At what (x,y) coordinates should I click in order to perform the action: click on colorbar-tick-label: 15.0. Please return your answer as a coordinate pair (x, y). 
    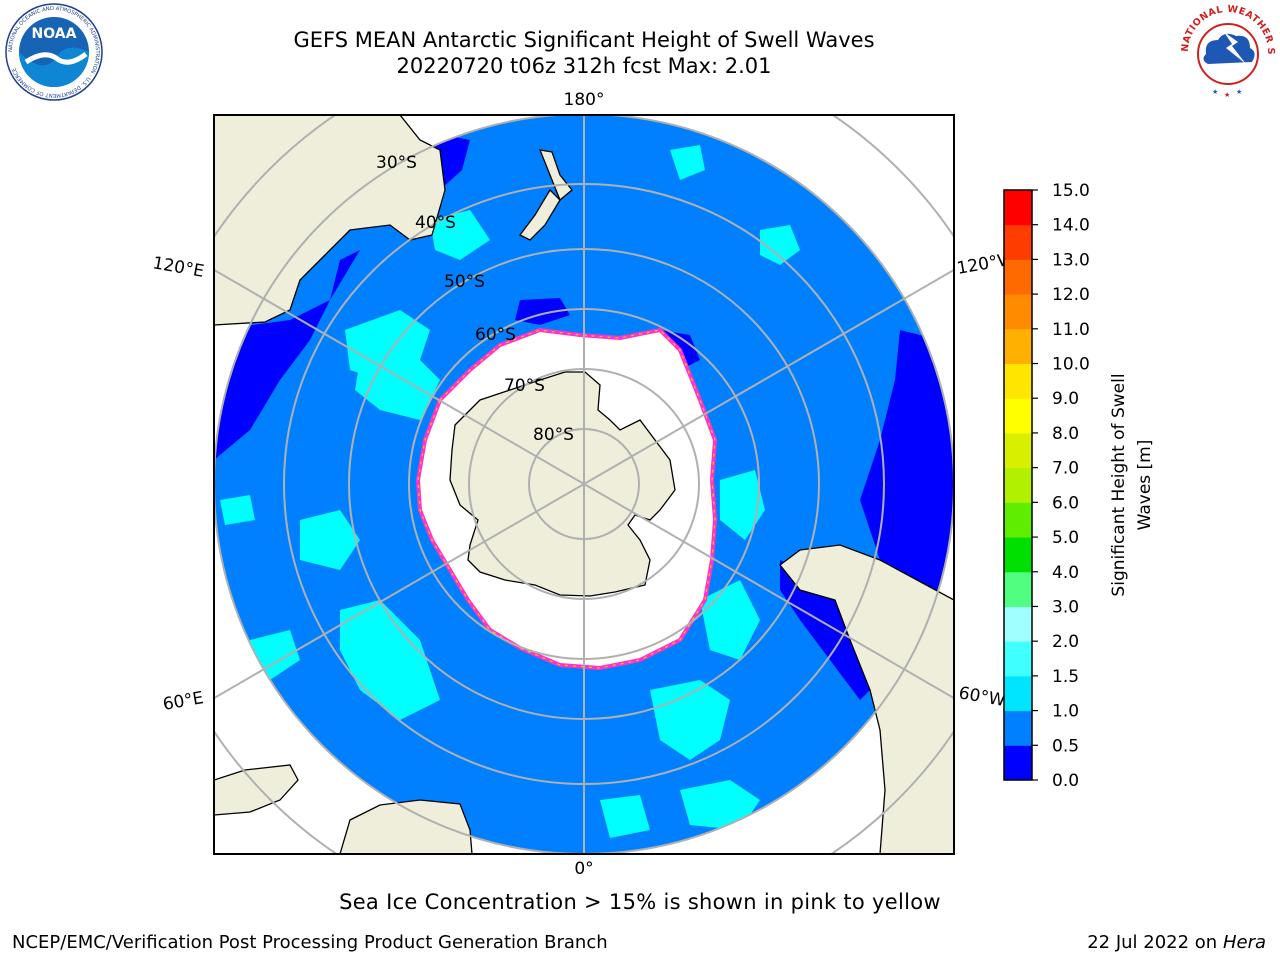
    Looking at the image, I should click on (1071, 191).